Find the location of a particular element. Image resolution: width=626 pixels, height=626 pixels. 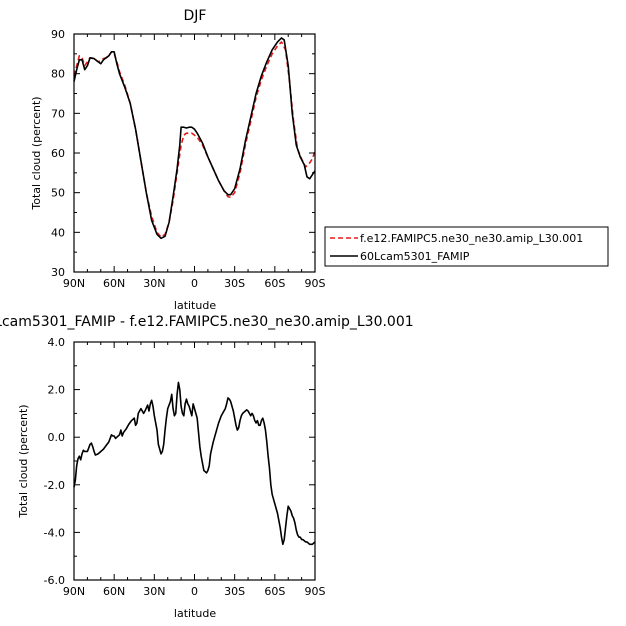

y-tick-label: 60 is located at coordinates (58, 153).